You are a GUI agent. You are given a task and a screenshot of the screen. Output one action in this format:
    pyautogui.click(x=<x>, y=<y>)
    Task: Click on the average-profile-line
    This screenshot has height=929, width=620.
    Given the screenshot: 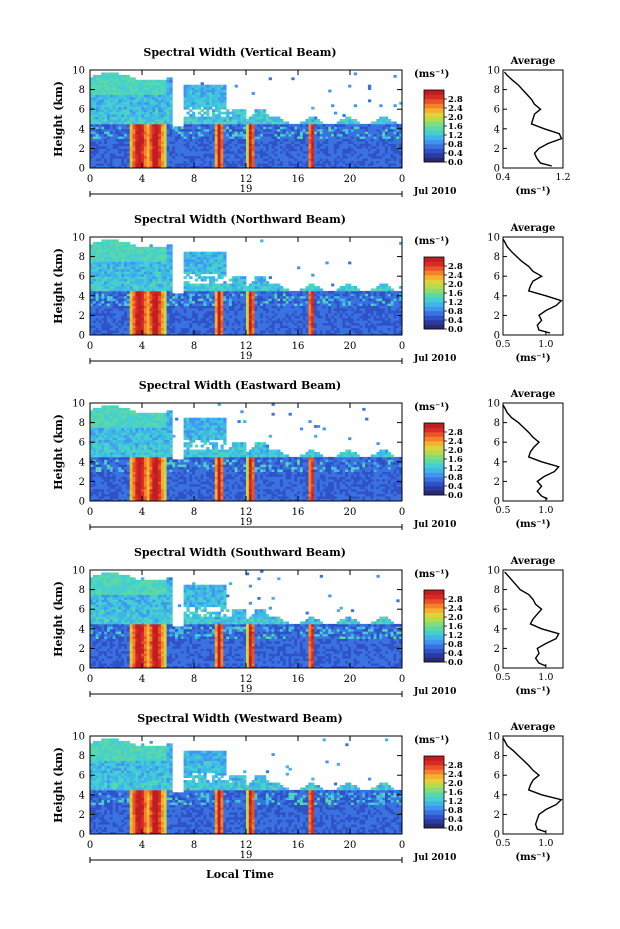 What is the action you would take?
    pyautogui.click(x=533, y=119)
    